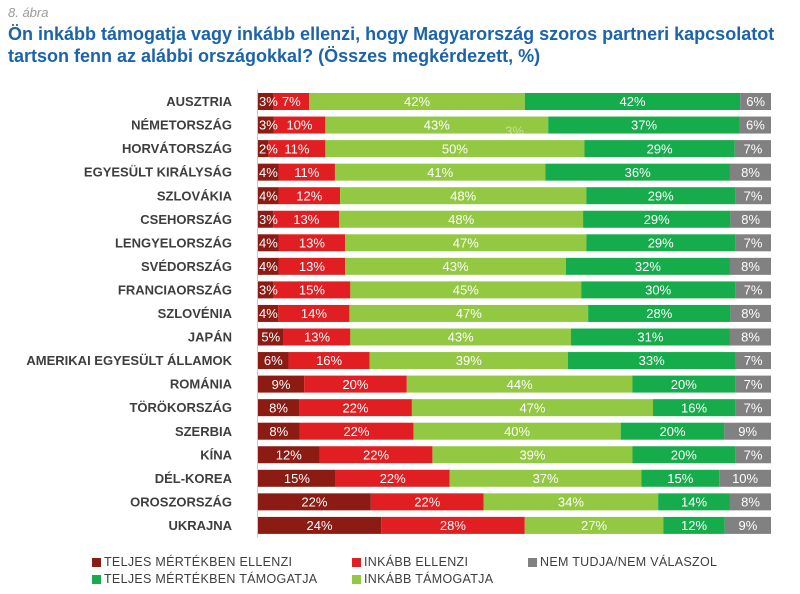 Image resolution: width=800 pixels, height=594 pixels. I want to click on bar-szlovenia-teljes-mertekben-ellenzi, so click(268, 313).